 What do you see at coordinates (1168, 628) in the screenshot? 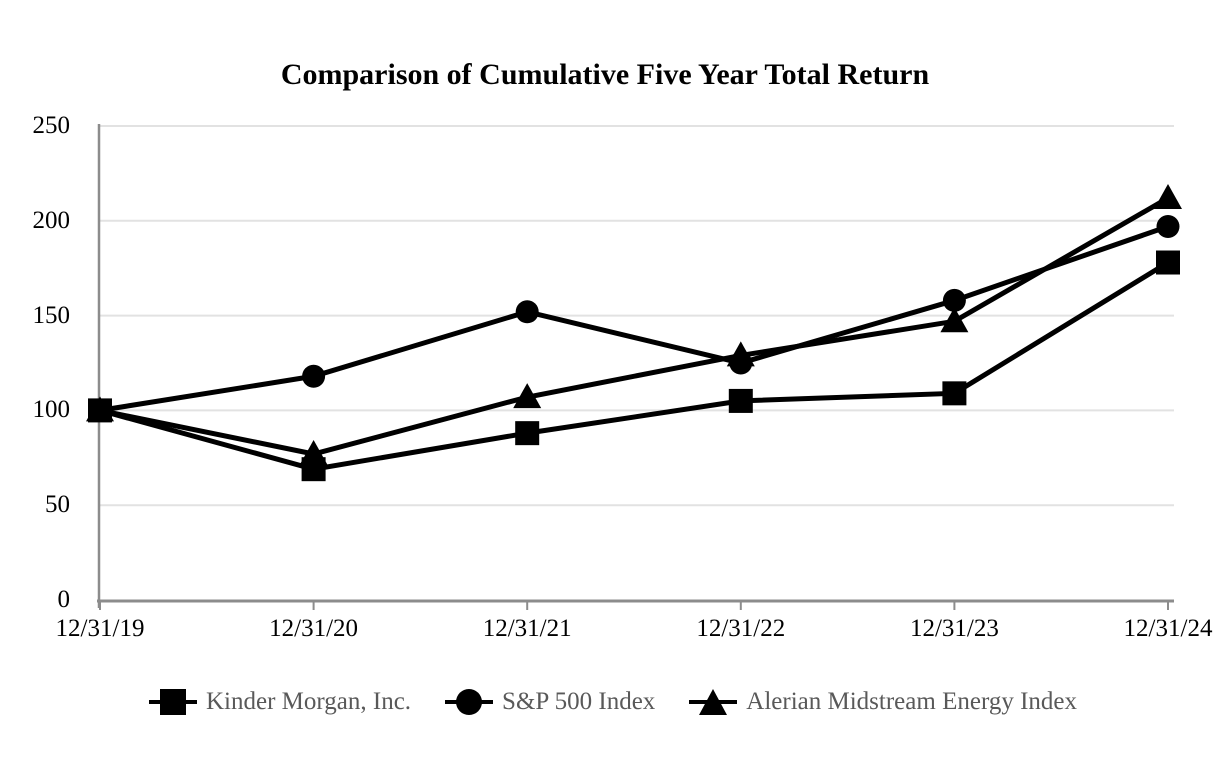
I see `x-axis-tick-label: 12/31/24` at bounding box center [1168, 628].